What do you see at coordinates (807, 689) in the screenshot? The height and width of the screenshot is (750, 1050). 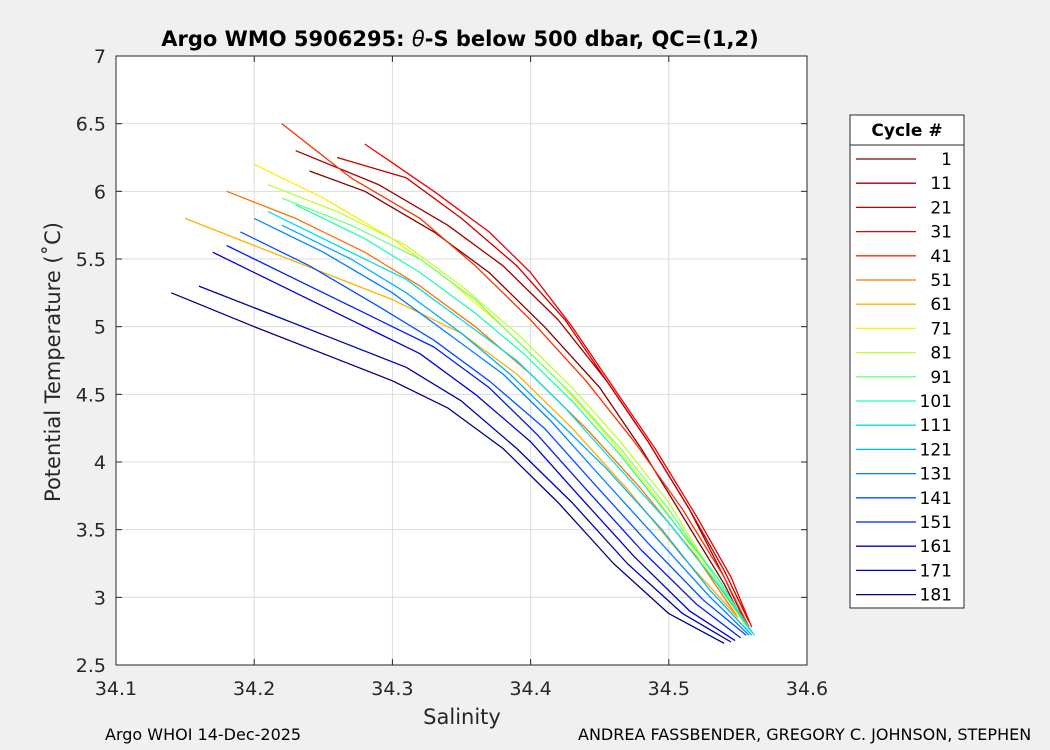 I see `x-tick-label: 34.6` at bounding box center [807, 689].